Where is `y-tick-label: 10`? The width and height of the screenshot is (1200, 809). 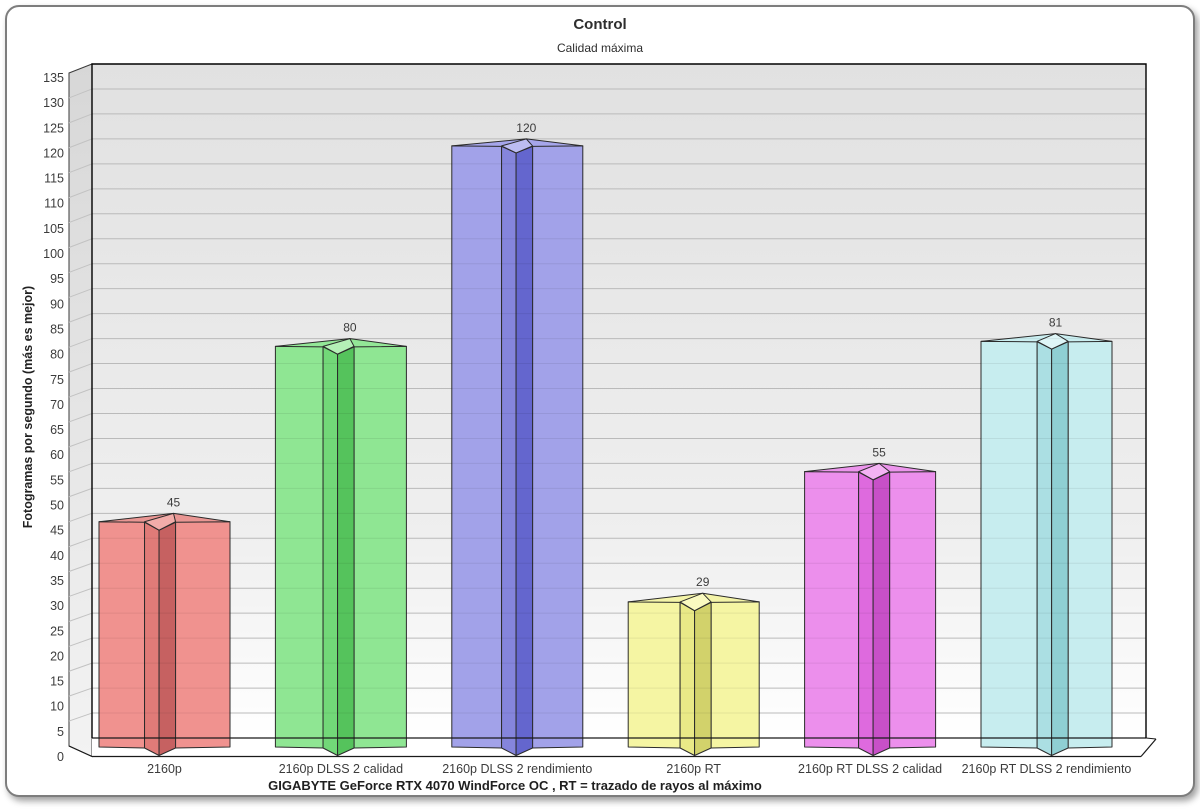 y-tick-label: 10 is located at coordinates (57, 707).